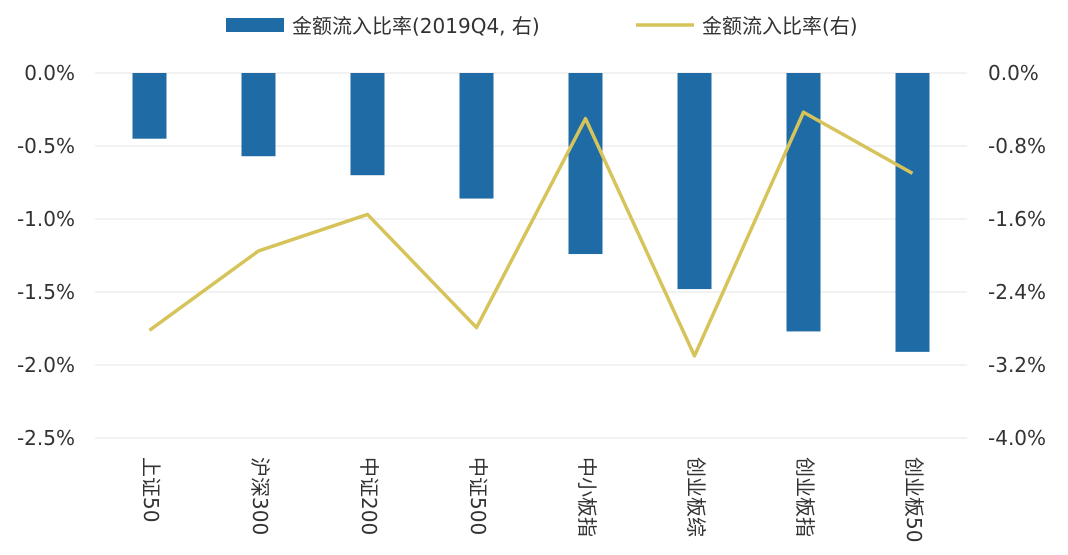 The width and height of the screenshot is (1068, 555). Describe the element at coordinates (1017, 255) in the screenshot. I see `right-axis: 0.0% -0.8% -1.6% -2.4% -3.2% -4.0%` at that location.